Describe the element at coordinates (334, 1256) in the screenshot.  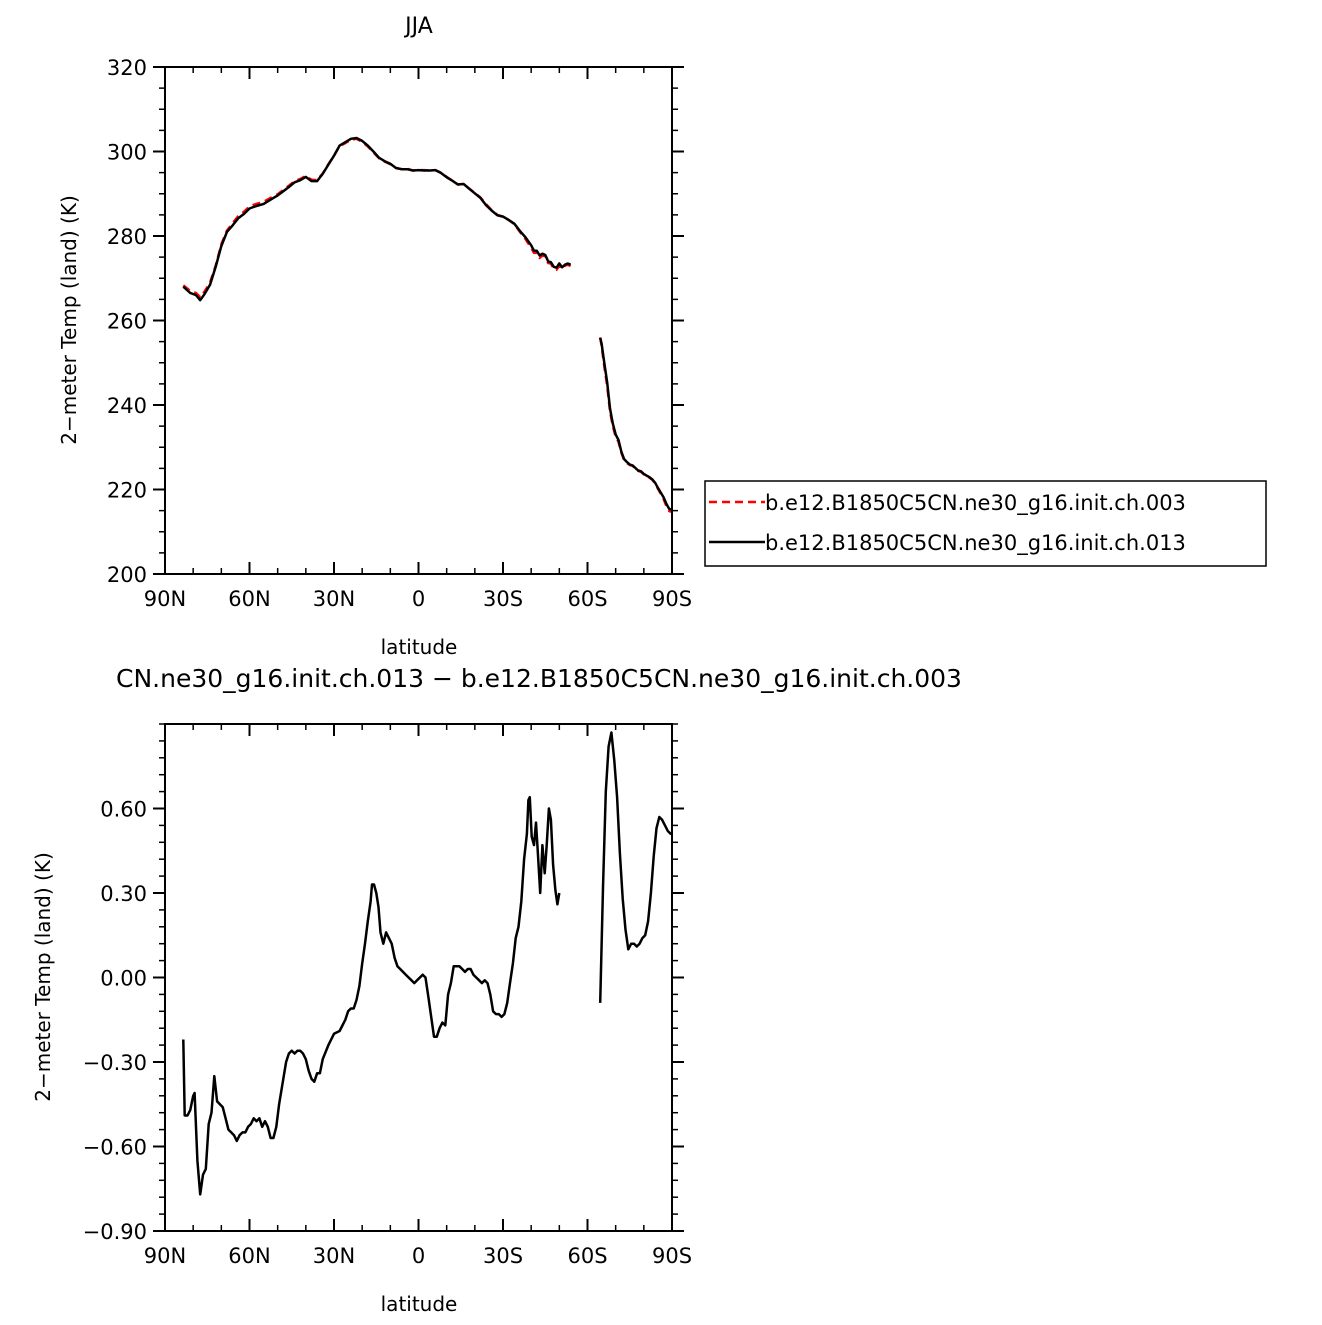
I see `bottom-x-tick-label: 30N` at that location.